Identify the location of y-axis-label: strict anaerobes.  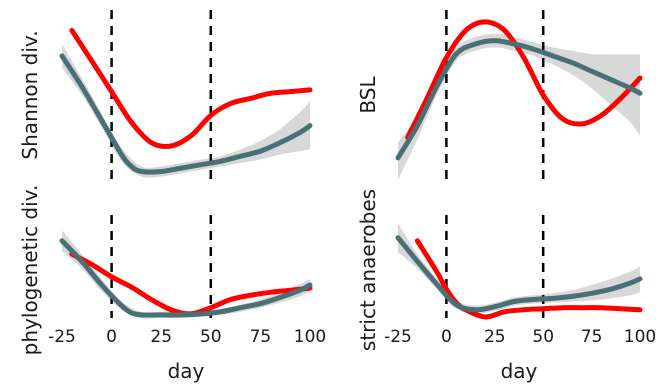
(368, 270).